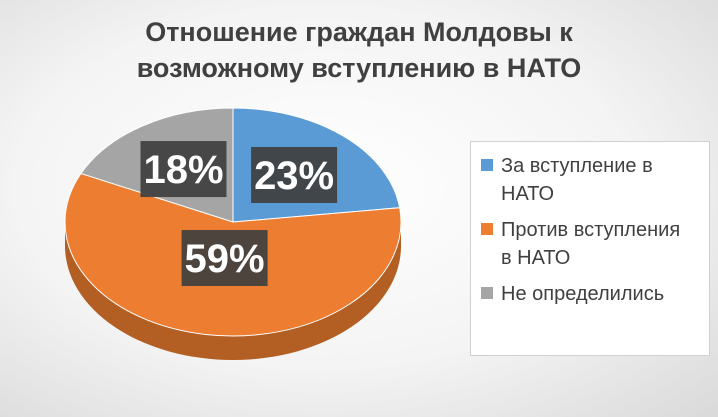 The height and width of the screenshot is (417, 718). I want to click on legend-label-undecided: Не определились, so click(582, 294).